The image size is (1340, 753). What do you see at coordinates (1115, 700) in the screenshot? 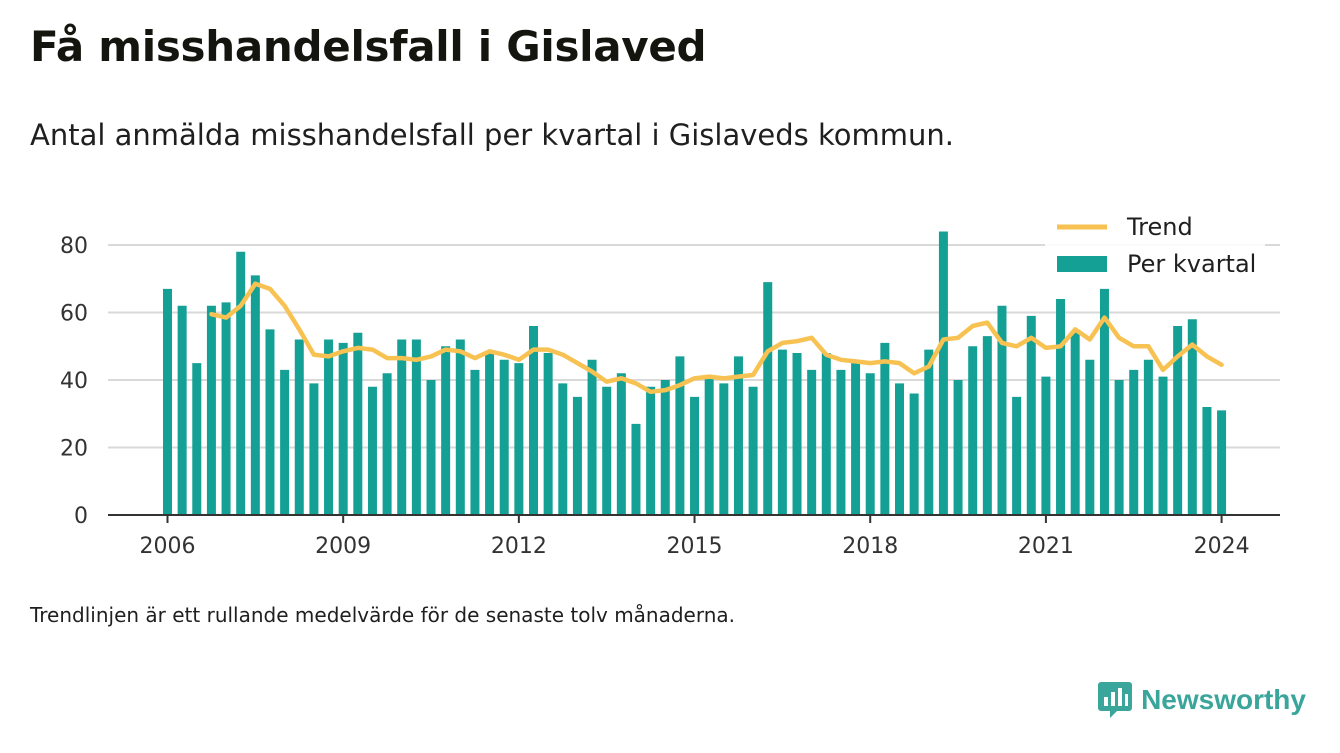
I see `newsworthy-logo-icon` at bounding box center [1115, 700].